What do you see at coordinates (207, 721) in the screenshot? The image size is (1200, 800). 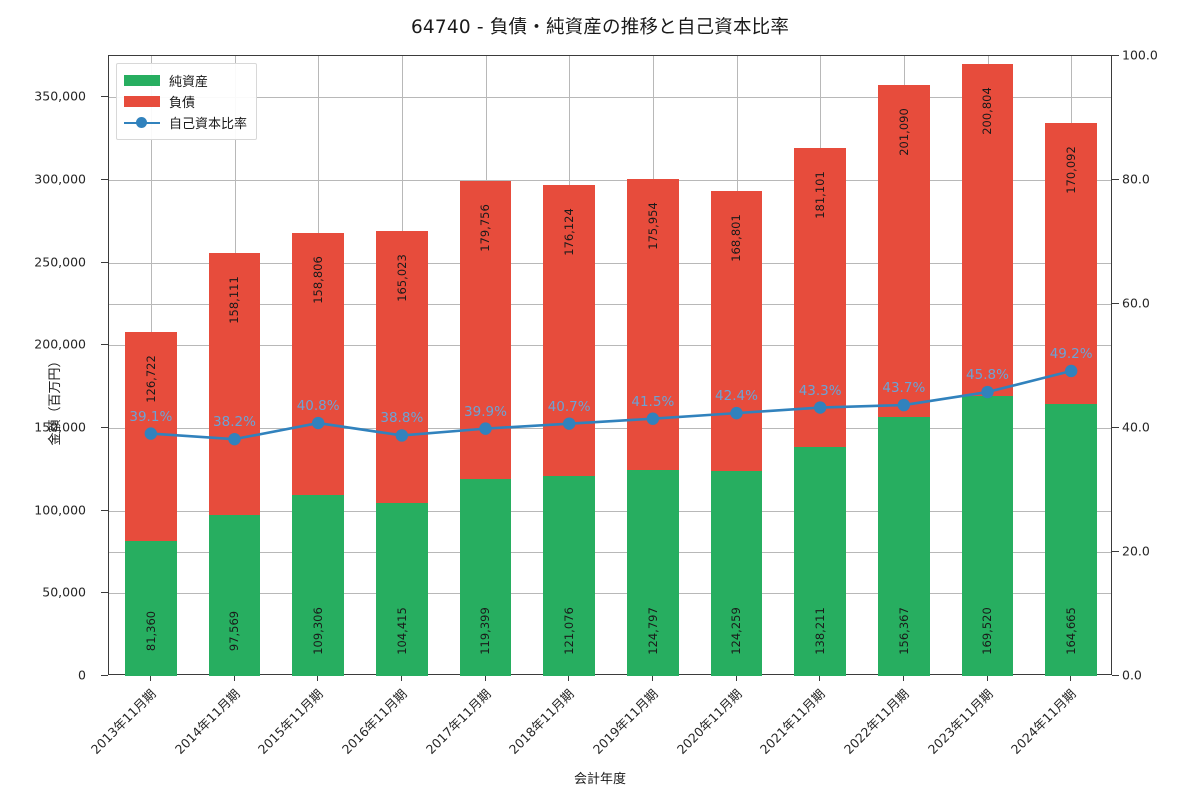 I see `x-tick-label: 2014年11月期` at bounding box center [207, 721].